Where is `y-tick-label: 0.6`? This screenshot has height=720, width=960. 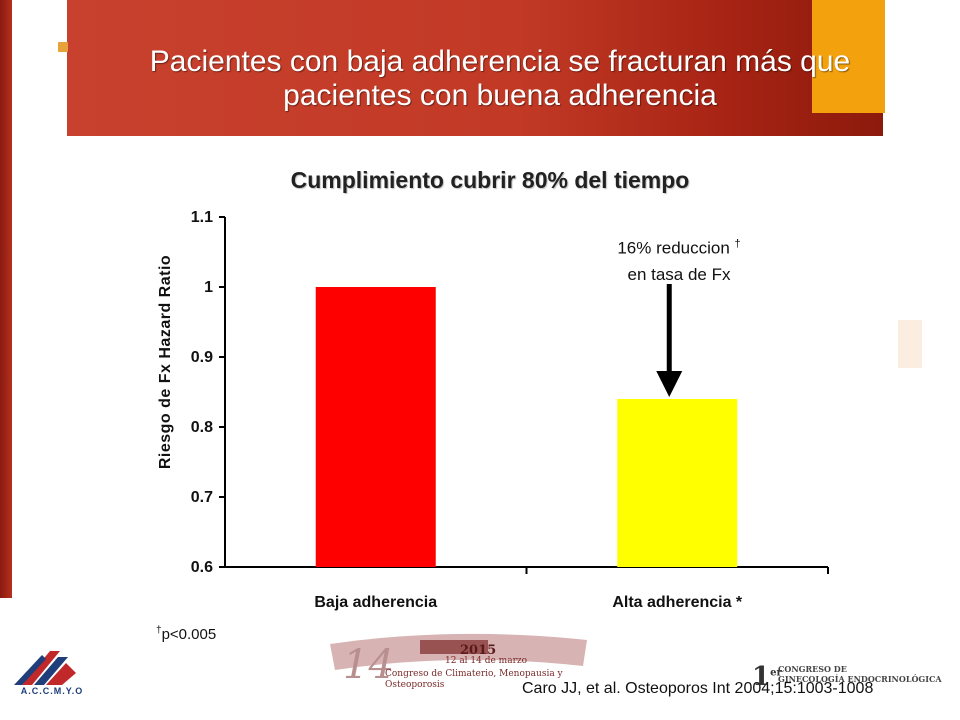
y-tick-label: 0.6 is located at coordinates (202, 567).